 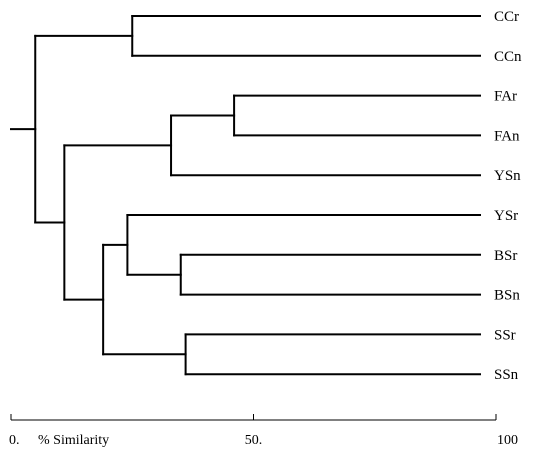 I want to click on similarity-axis: 0. 50. 100 % Similarity, so click(x=263, y=431).